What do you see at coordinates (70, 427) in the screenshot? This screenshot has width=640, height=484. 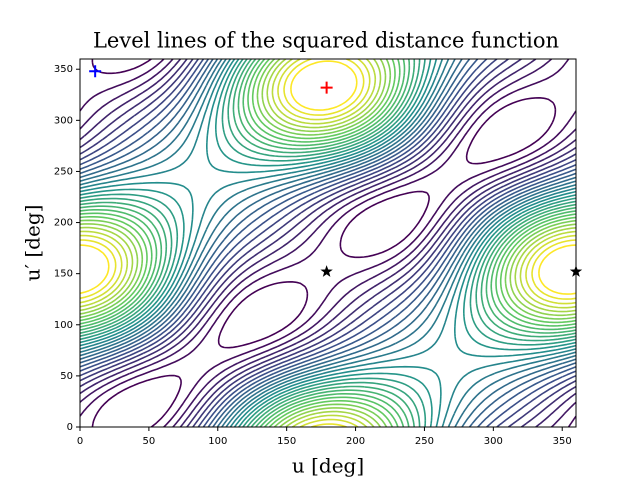 I see `y-tick-label: 0` at bounding box center [70, 427].